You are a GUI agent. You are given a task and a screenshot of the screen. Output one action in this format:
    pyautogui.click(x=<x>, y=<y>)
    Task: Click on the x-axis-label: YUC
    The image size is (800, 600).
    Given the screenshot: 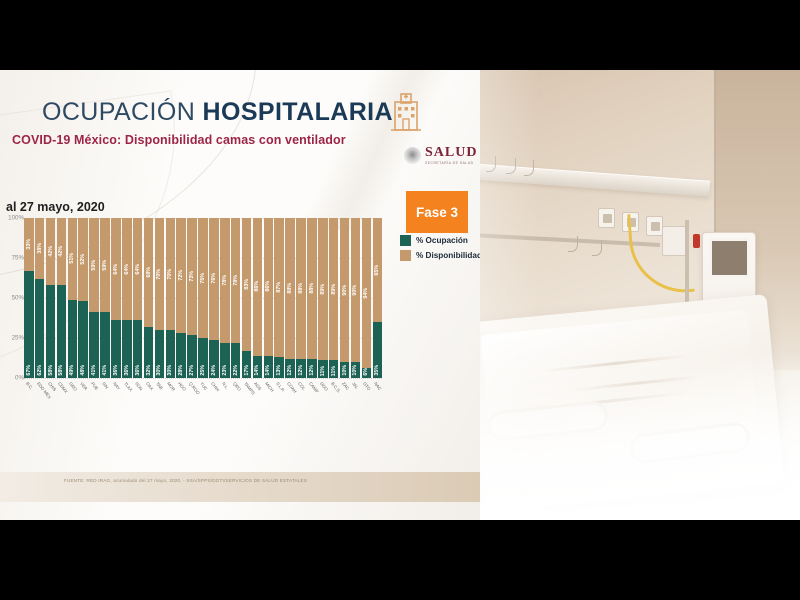 What is the action you would take?
    pyautogui.click(x=204, y=386)
    